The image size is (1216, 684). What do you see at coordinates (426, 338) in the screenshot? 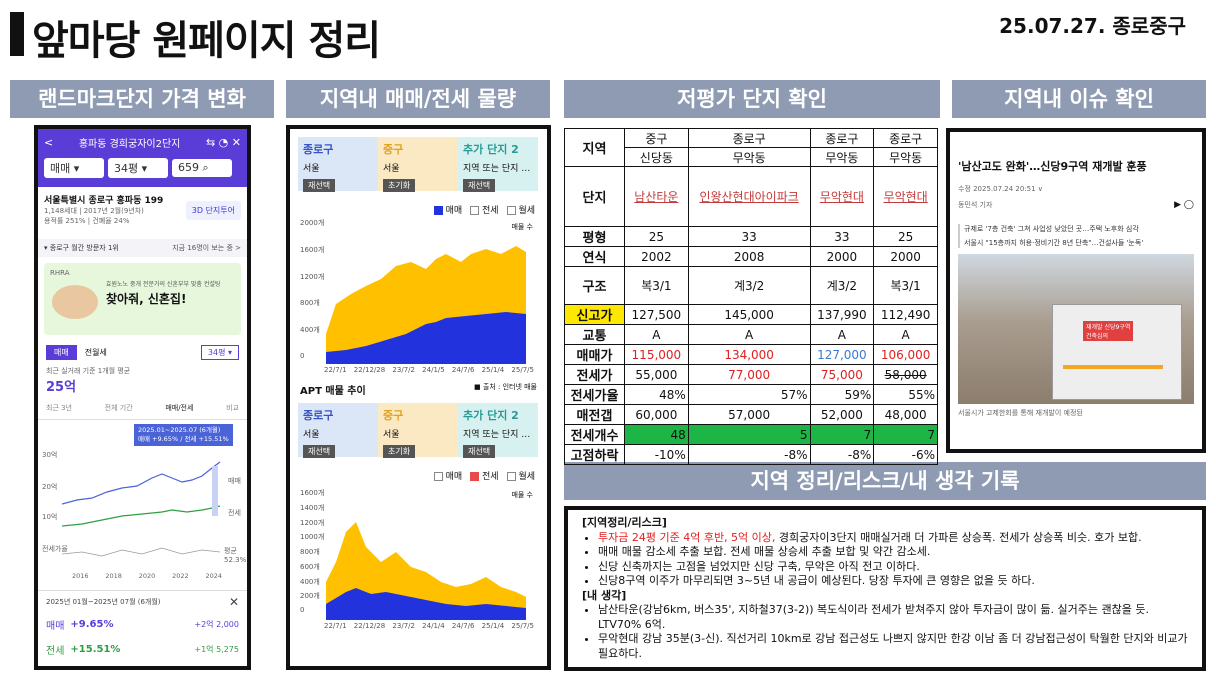
I see `area-jongno` at bounding box center [426, 338].